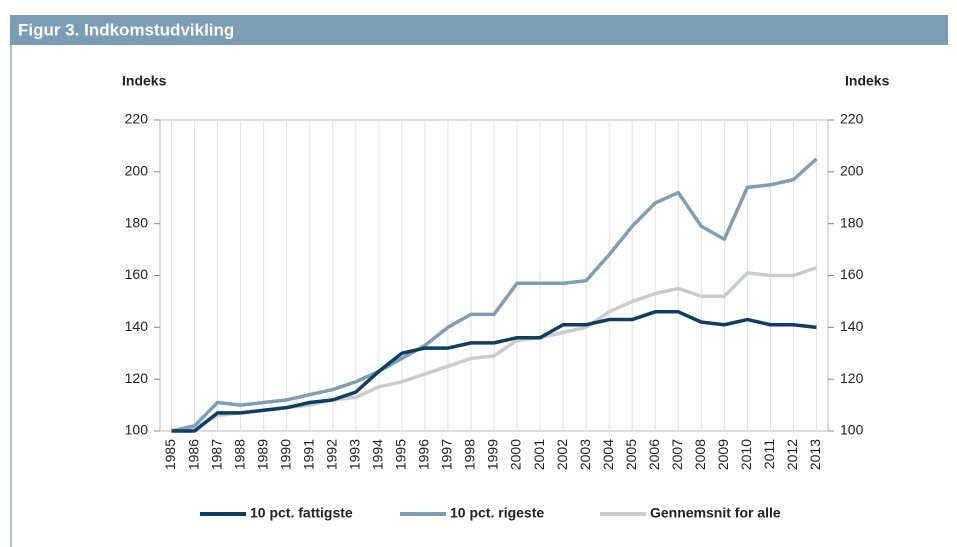 The width and height of the screenshot is (957, 547). Describe the element at coordinates (631, 454) in the screenshot. I see `x-tick-label: 2005` at that location.